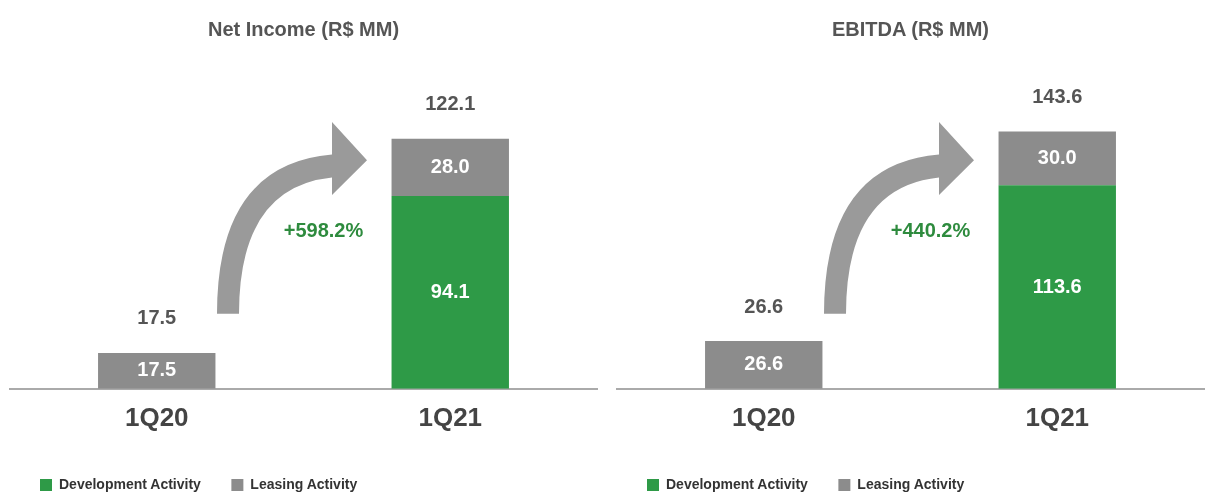 This screenshot has width=1214, height=502. What do you see at coordinates (910, 28) in the screenshot?
I see `chart-title: EBITDA (R$ MM)` at bounding box center [910, 28].